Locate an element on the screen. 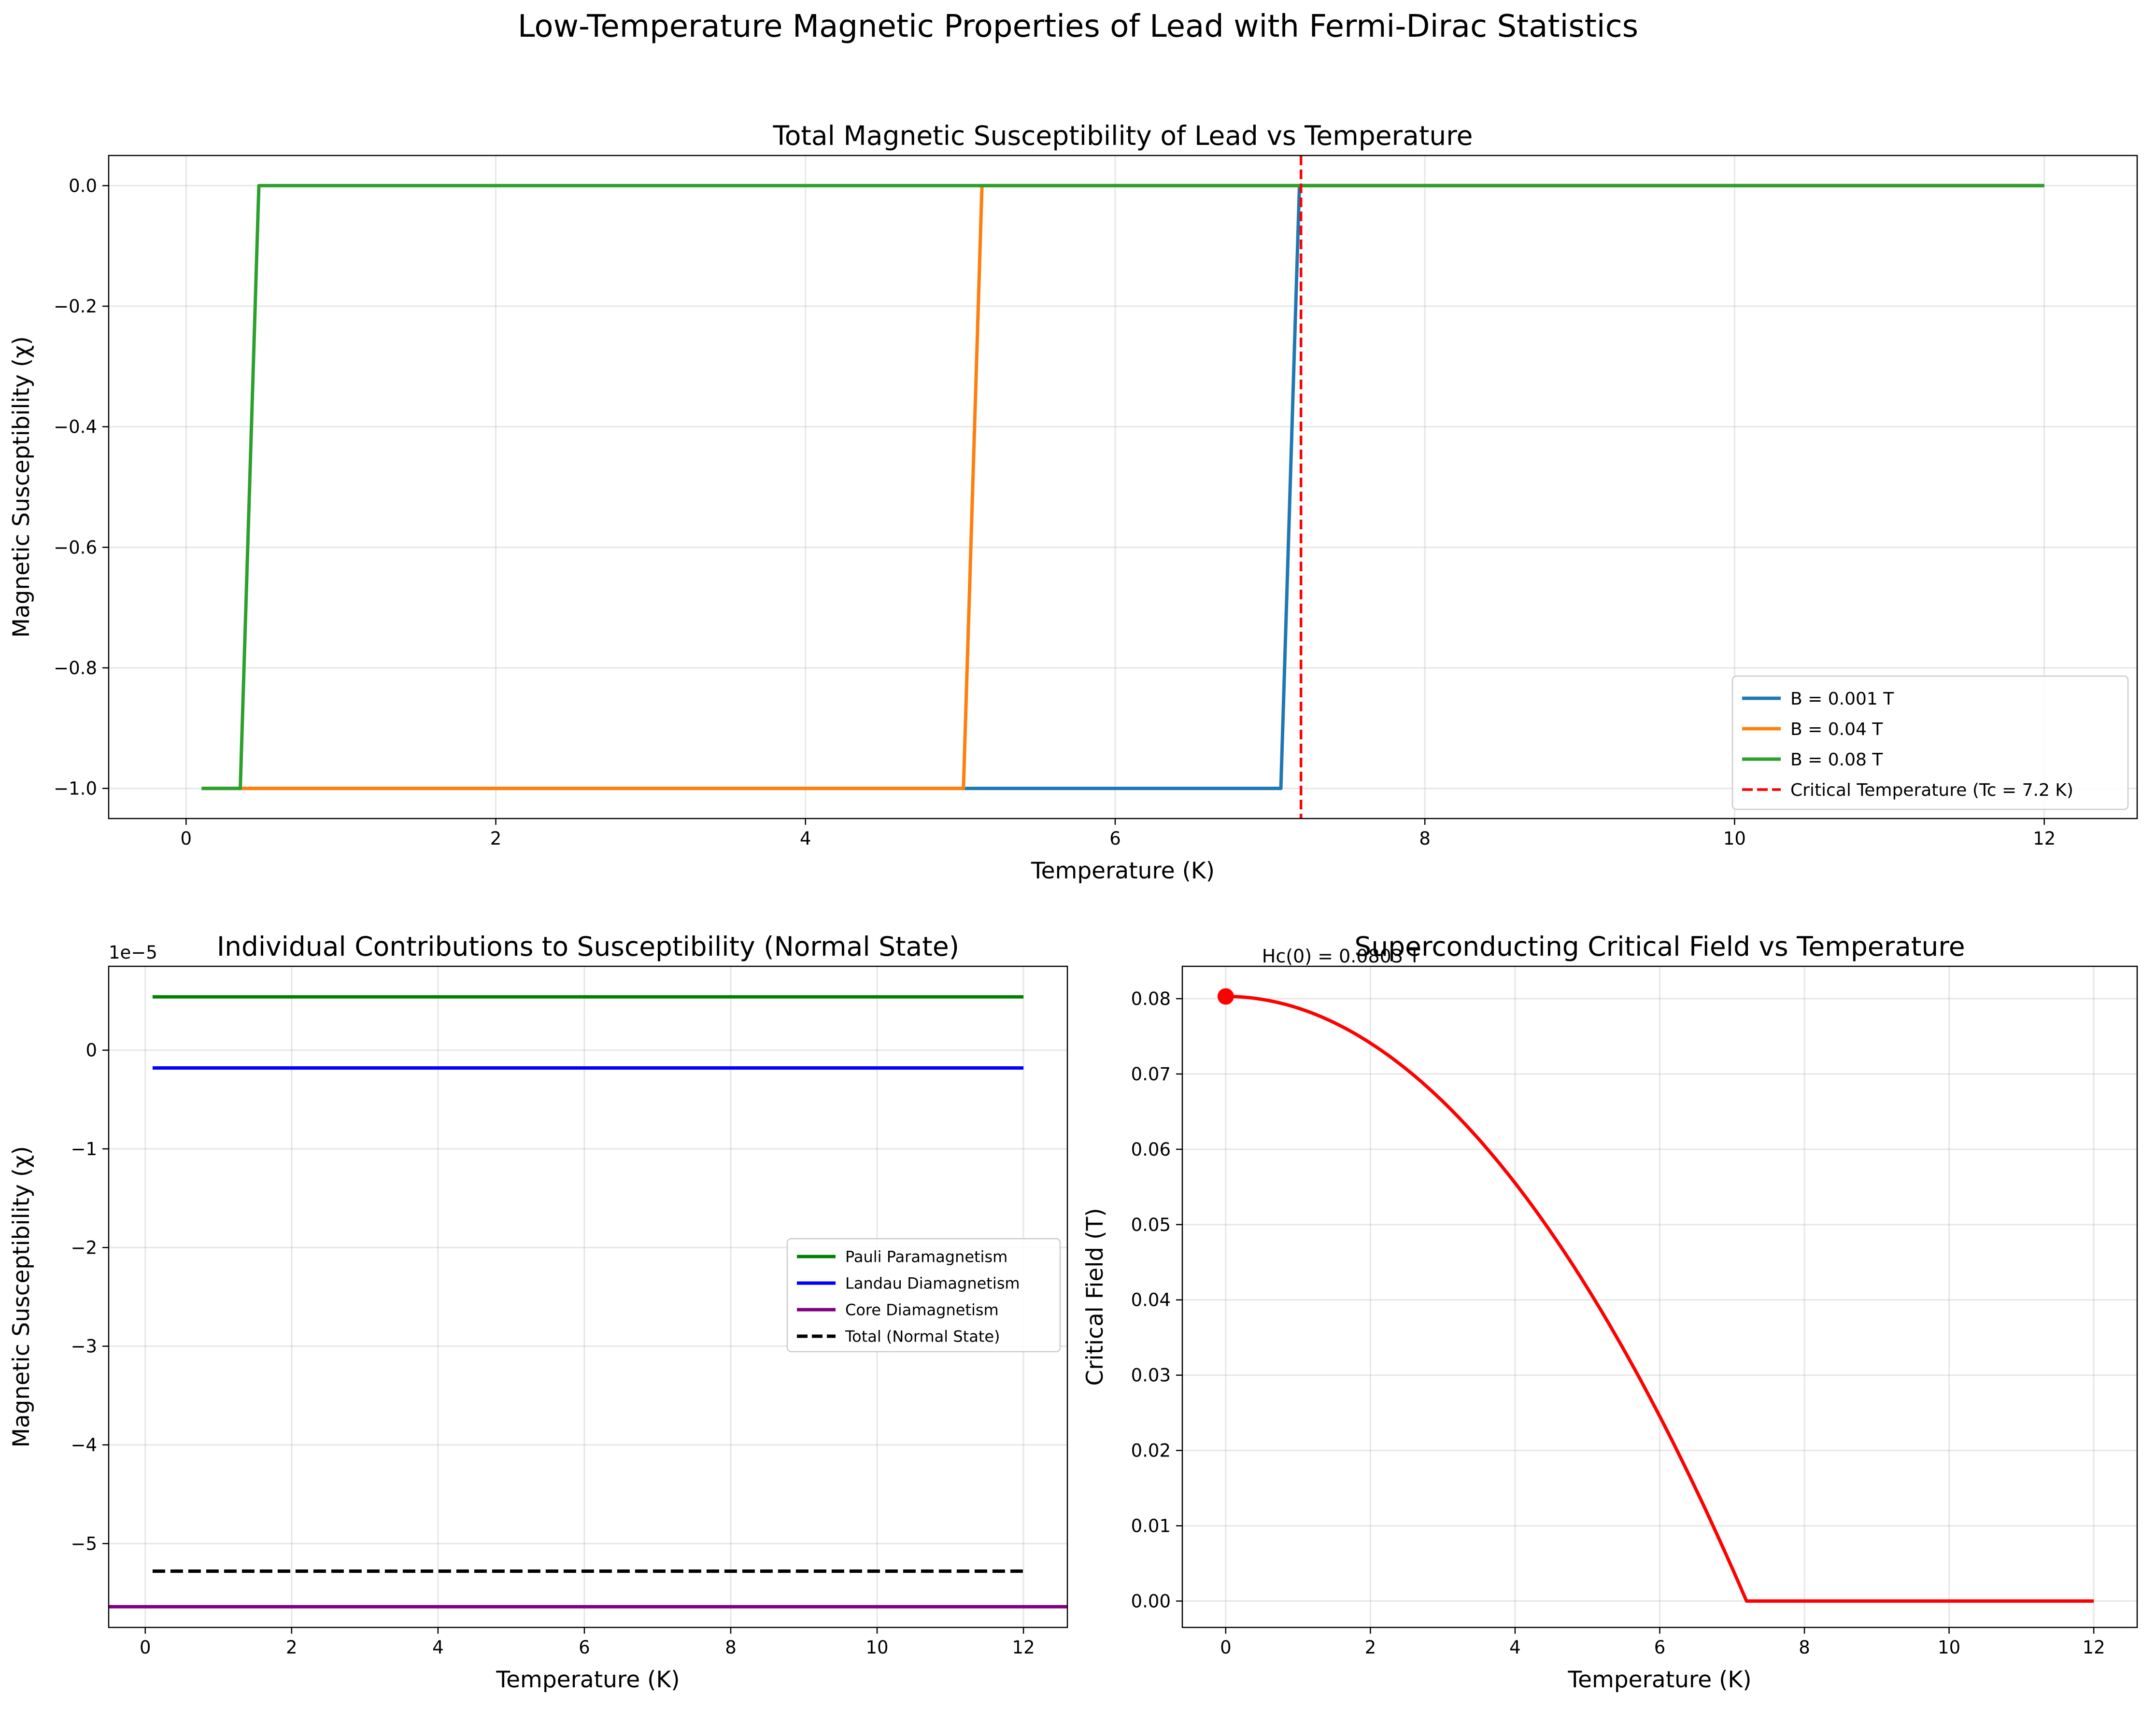  chart2-legend-label-3: Total (Normal State) is located at coordinates (922, 1337).